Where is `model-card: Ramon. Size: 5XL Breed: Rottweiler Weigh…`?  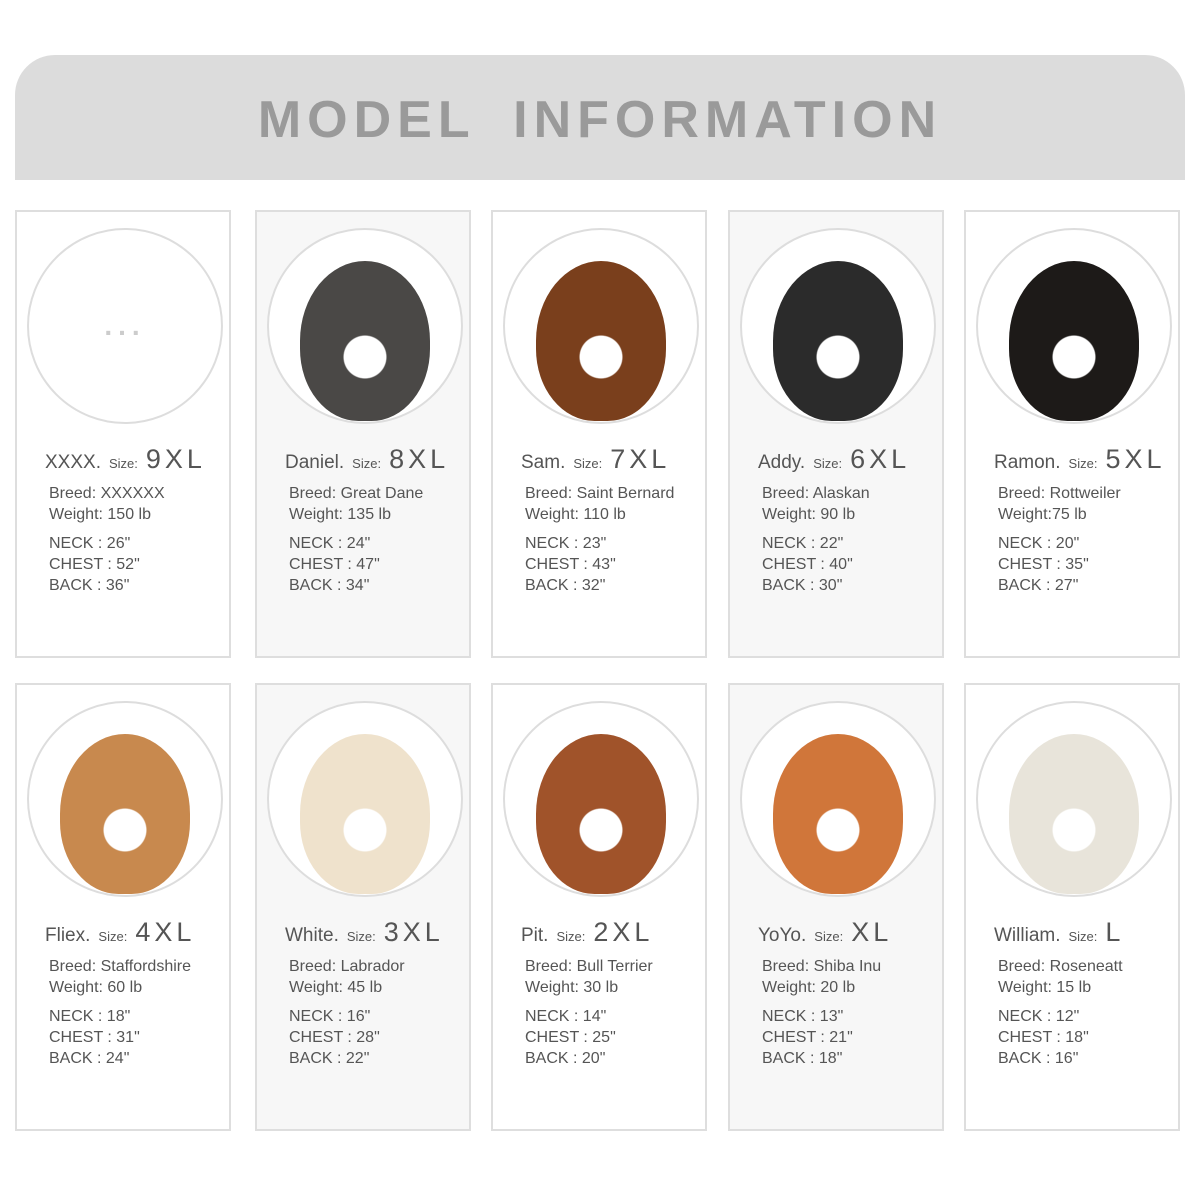
model-card: Ramon. Size: 5XL Breed: Rottweiler Weigh… is located at coordinates (1072, 434).